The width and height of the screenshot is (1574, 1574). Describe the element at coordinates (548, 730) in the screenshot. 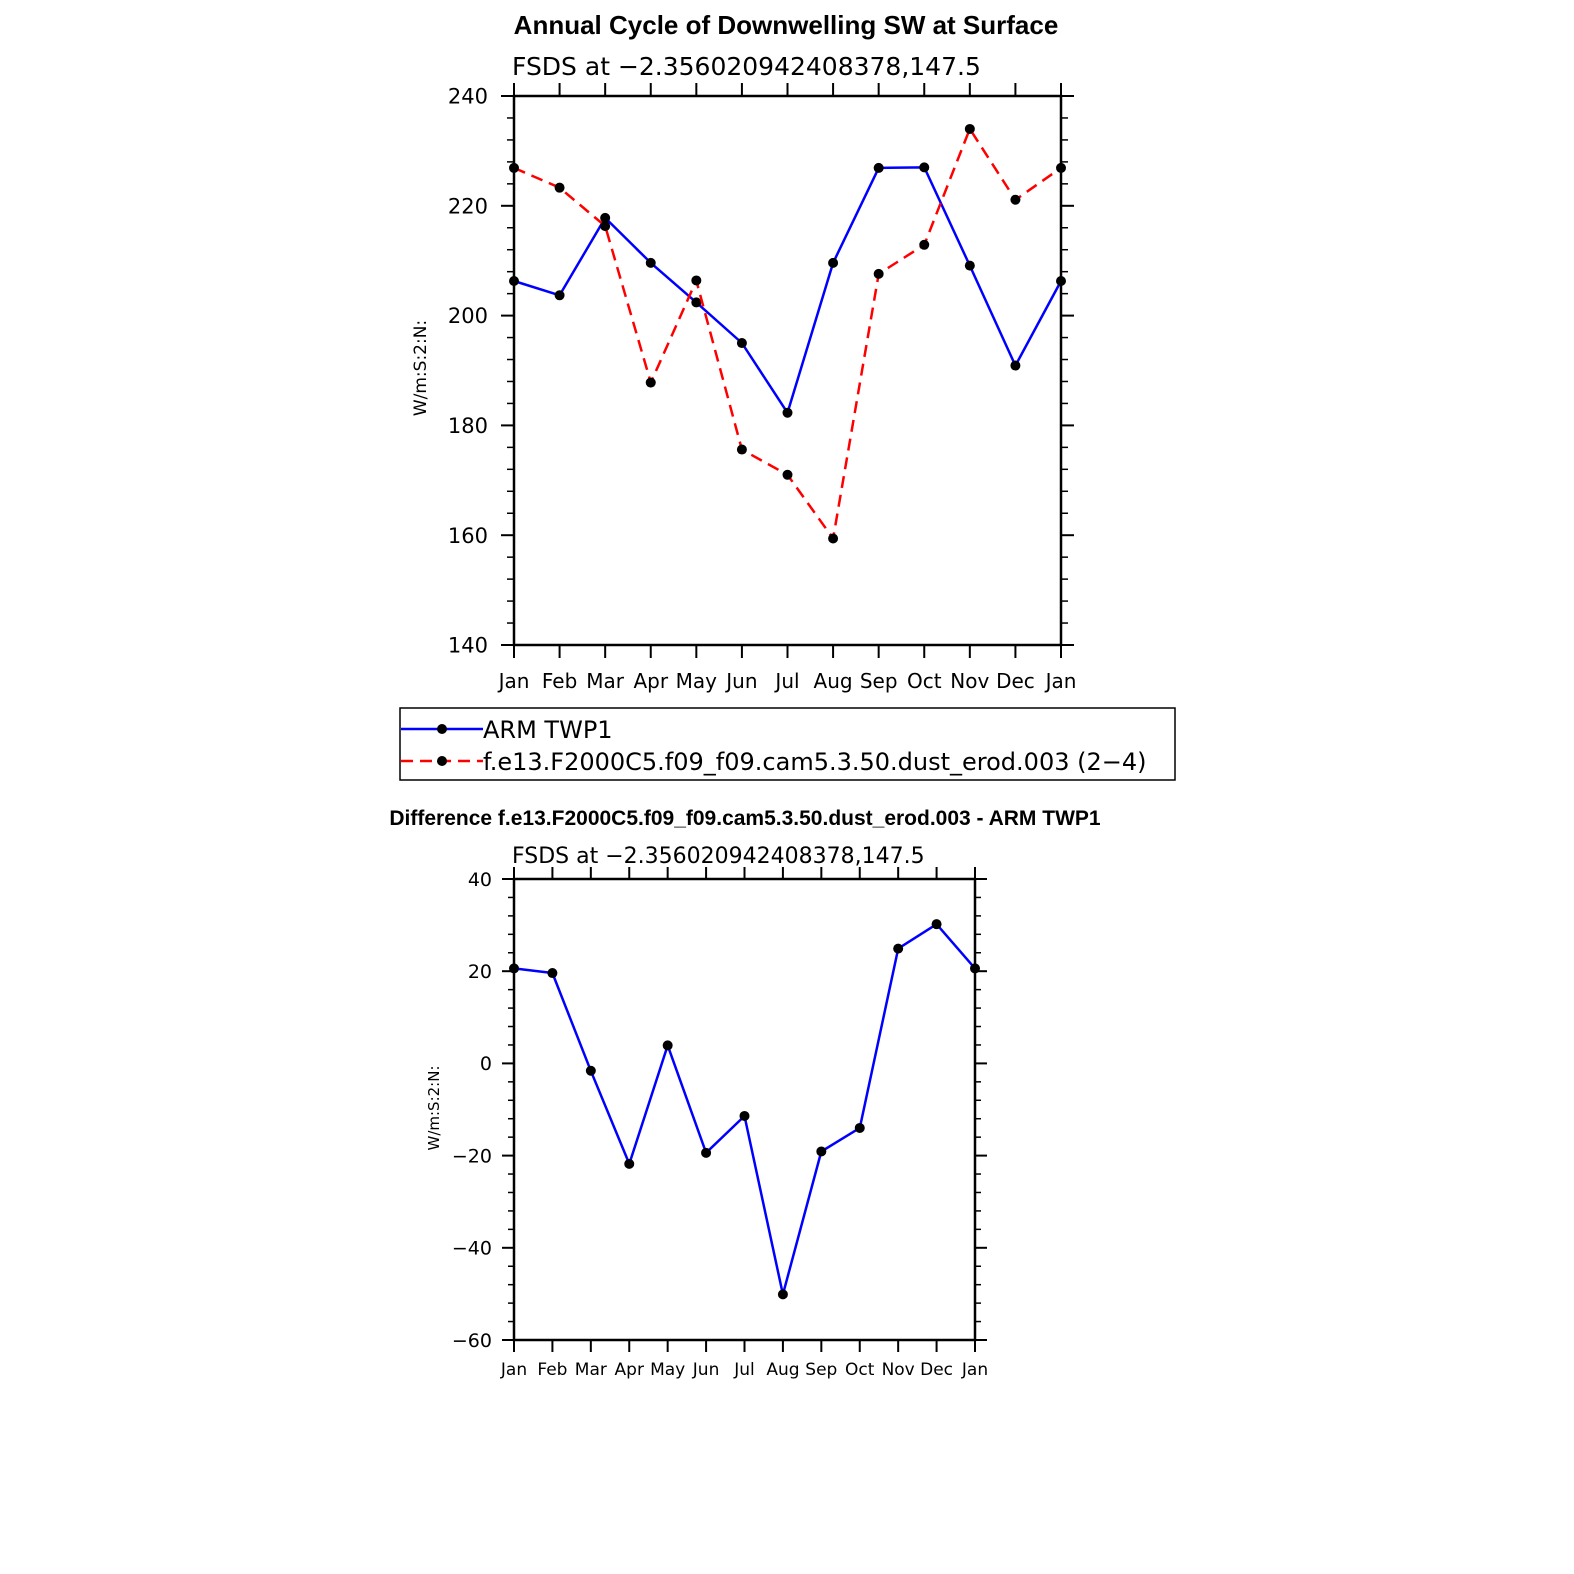

I see `legend-label-arm-twp1: ARM TWP1` at that location.